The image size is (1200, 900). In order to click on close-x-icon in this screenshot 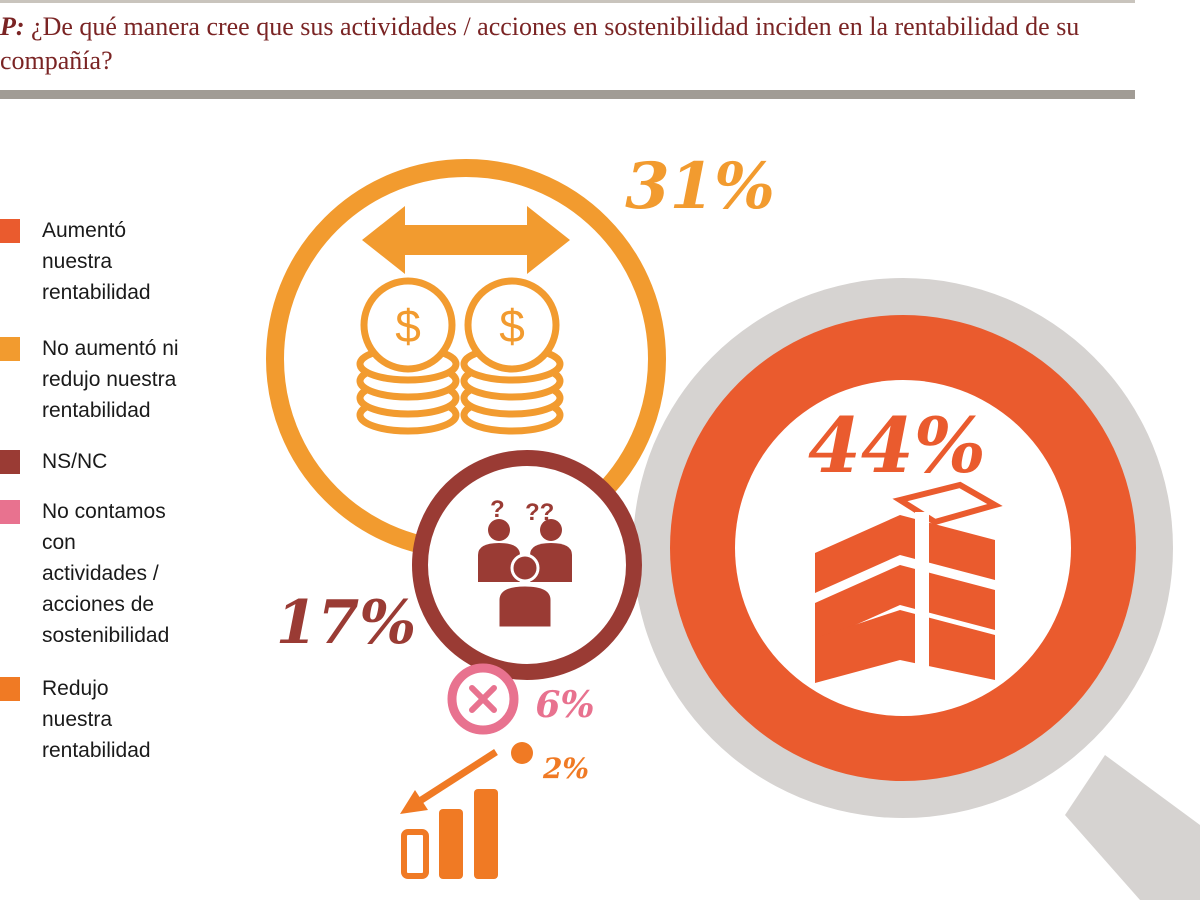, I will do `click(483, 699)`.